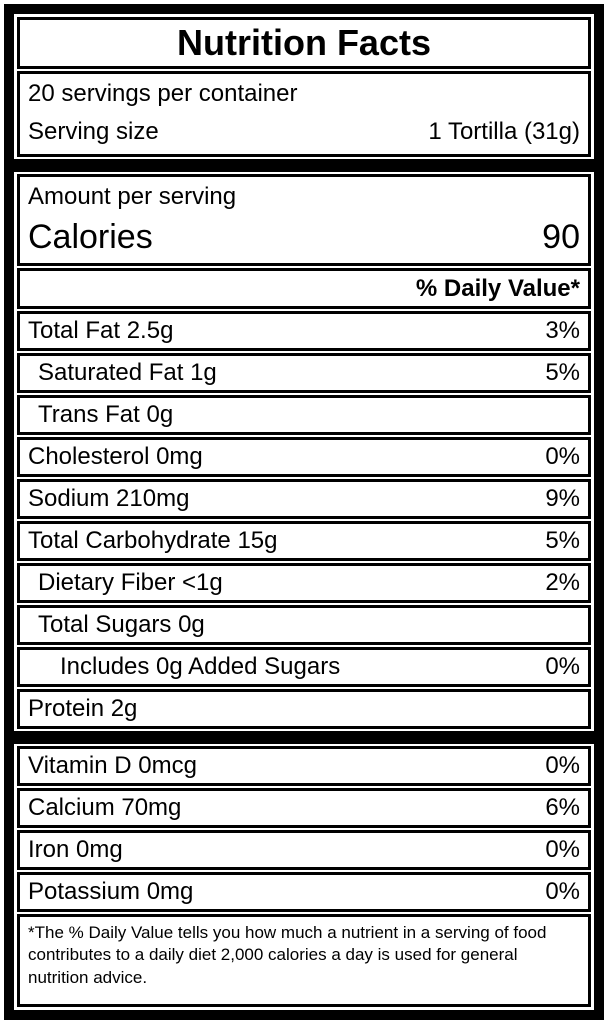  What do you see at coordinates (304, 132) in the screenshot?
I see `serving-size-row: Serving size 1 Tortilla (31g)` at bounding box center [304, 132].